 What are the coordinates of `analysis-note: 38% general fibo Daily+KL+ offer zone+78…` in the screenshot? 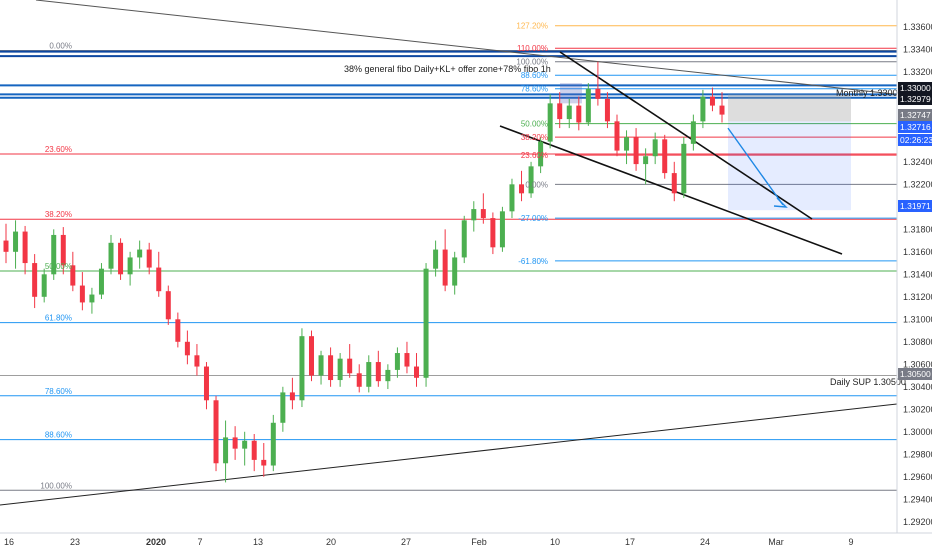 It's located at (447, 69).